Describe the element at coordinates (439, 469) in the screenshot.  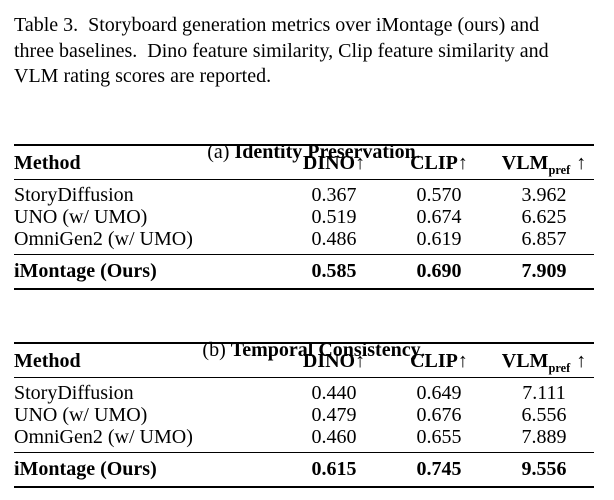
I see `clip-cell: 0.745` at that location.